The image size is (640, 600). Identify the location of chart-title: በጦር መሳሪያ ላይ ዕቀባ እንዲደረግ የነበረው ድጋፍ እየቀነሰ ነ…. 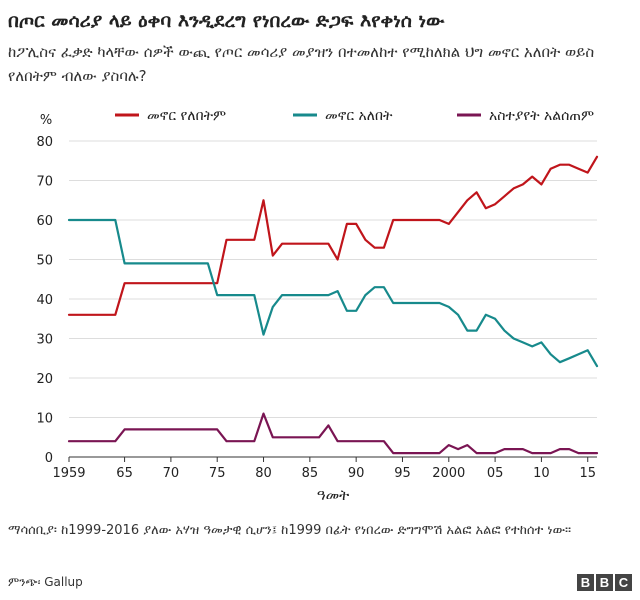
(226, 21).